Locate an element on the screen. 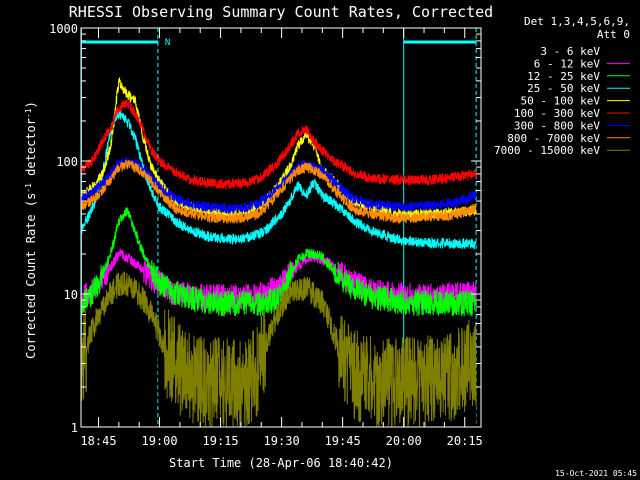  legend-label: 6 - 12 keV is located at coordinates (567, 63).